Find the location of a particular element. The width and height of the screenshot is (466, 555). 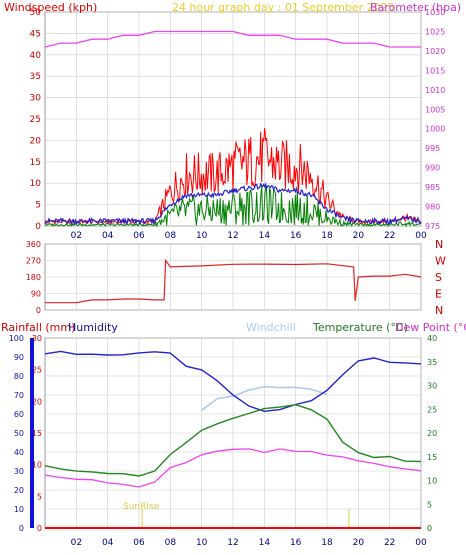

panel1-x-tick: 16 is located at coordinates (296, 236).